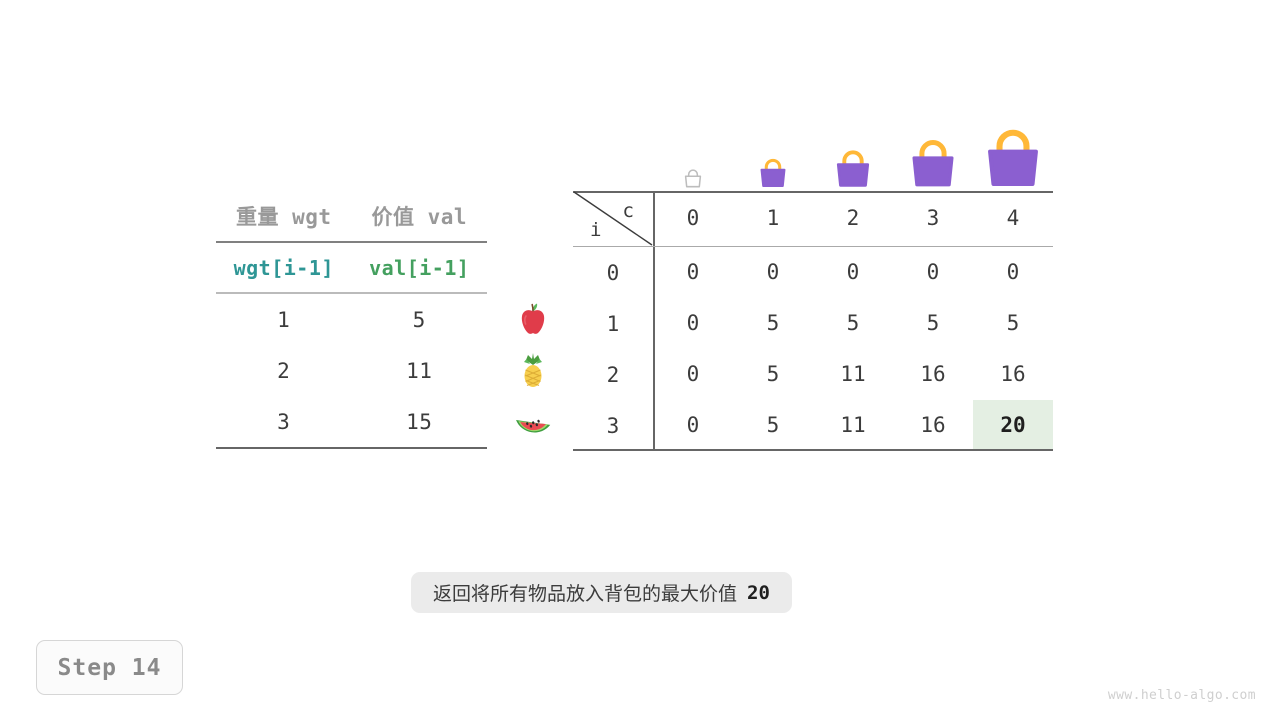  I want to click on dp-cell-3-0: 0, so click(693, 425).